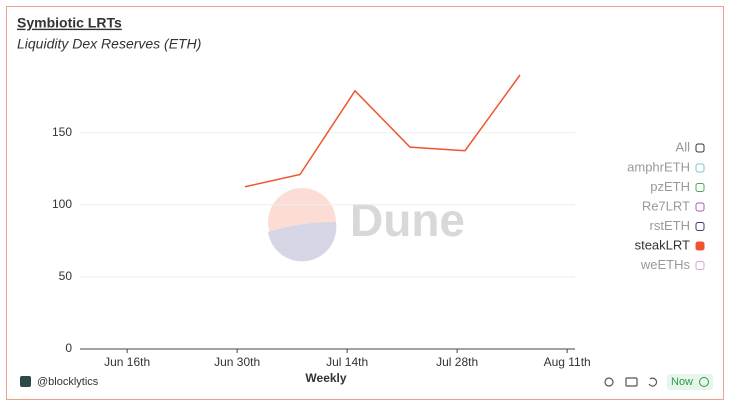 This screenshot has width=729, height=410. Describe the element at coordinates (662, 244) in the screenshot. I see `legend-label: steakLRT` at that location.